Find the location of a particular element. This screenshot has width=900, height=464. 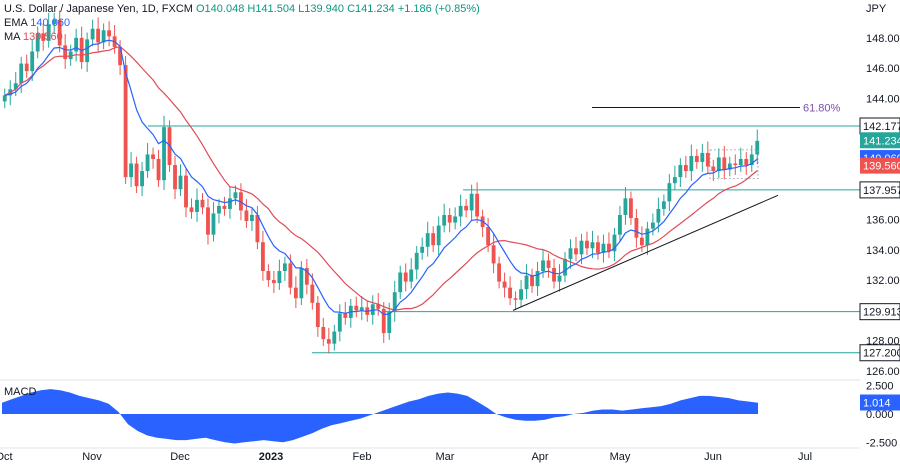

price-level-label: 127.200 is located at coordinates (881, 354).